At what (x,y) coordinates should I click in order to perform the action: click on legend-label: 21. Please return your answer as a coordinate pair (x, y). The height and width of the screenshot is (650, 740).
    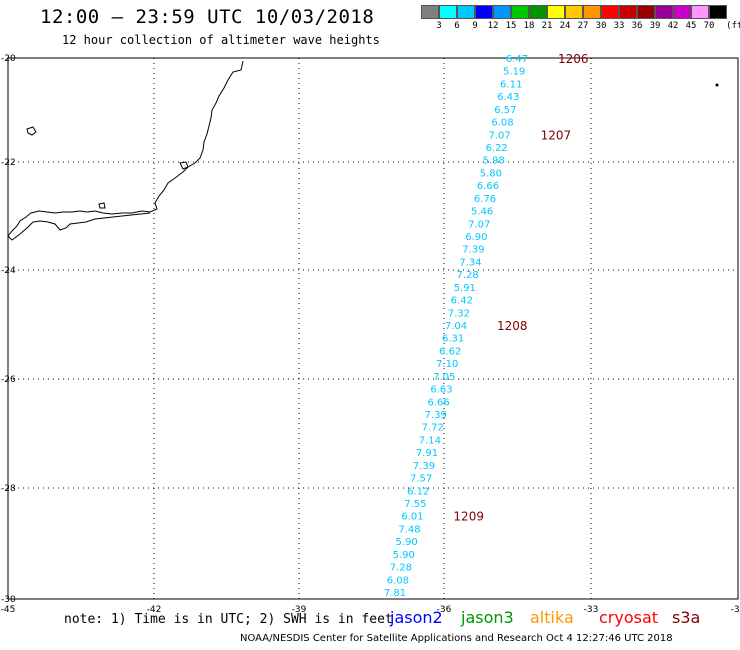
    Looking at the image, I should click on (547, 26).